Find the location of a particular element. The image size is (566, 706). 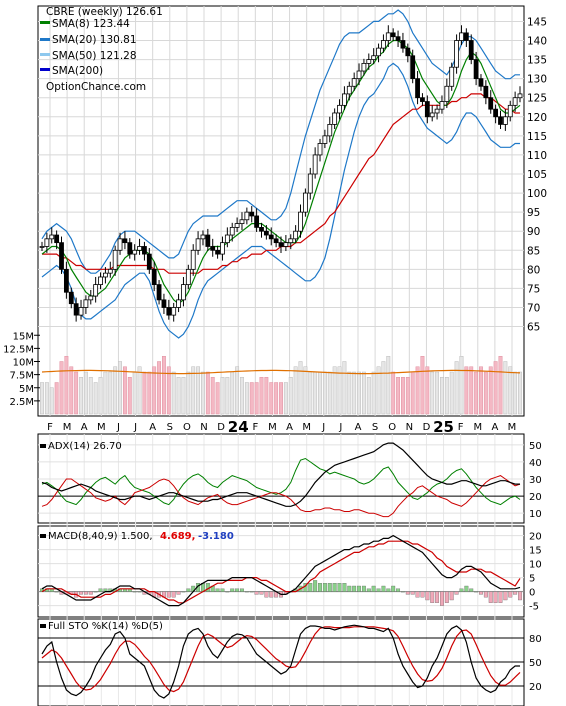

volume-tick-label: 5M is located at coordinates (26, 389).